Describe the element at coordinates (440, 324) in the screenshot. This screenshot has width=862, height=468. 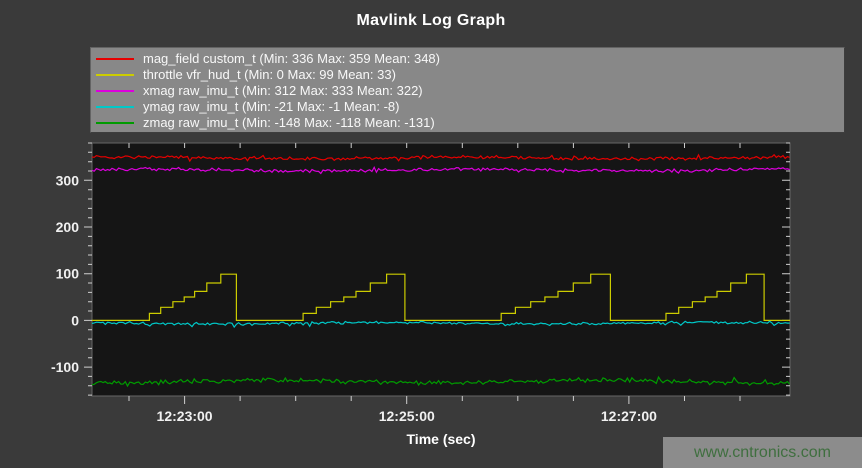
I see `series-line-ymag` at that location.